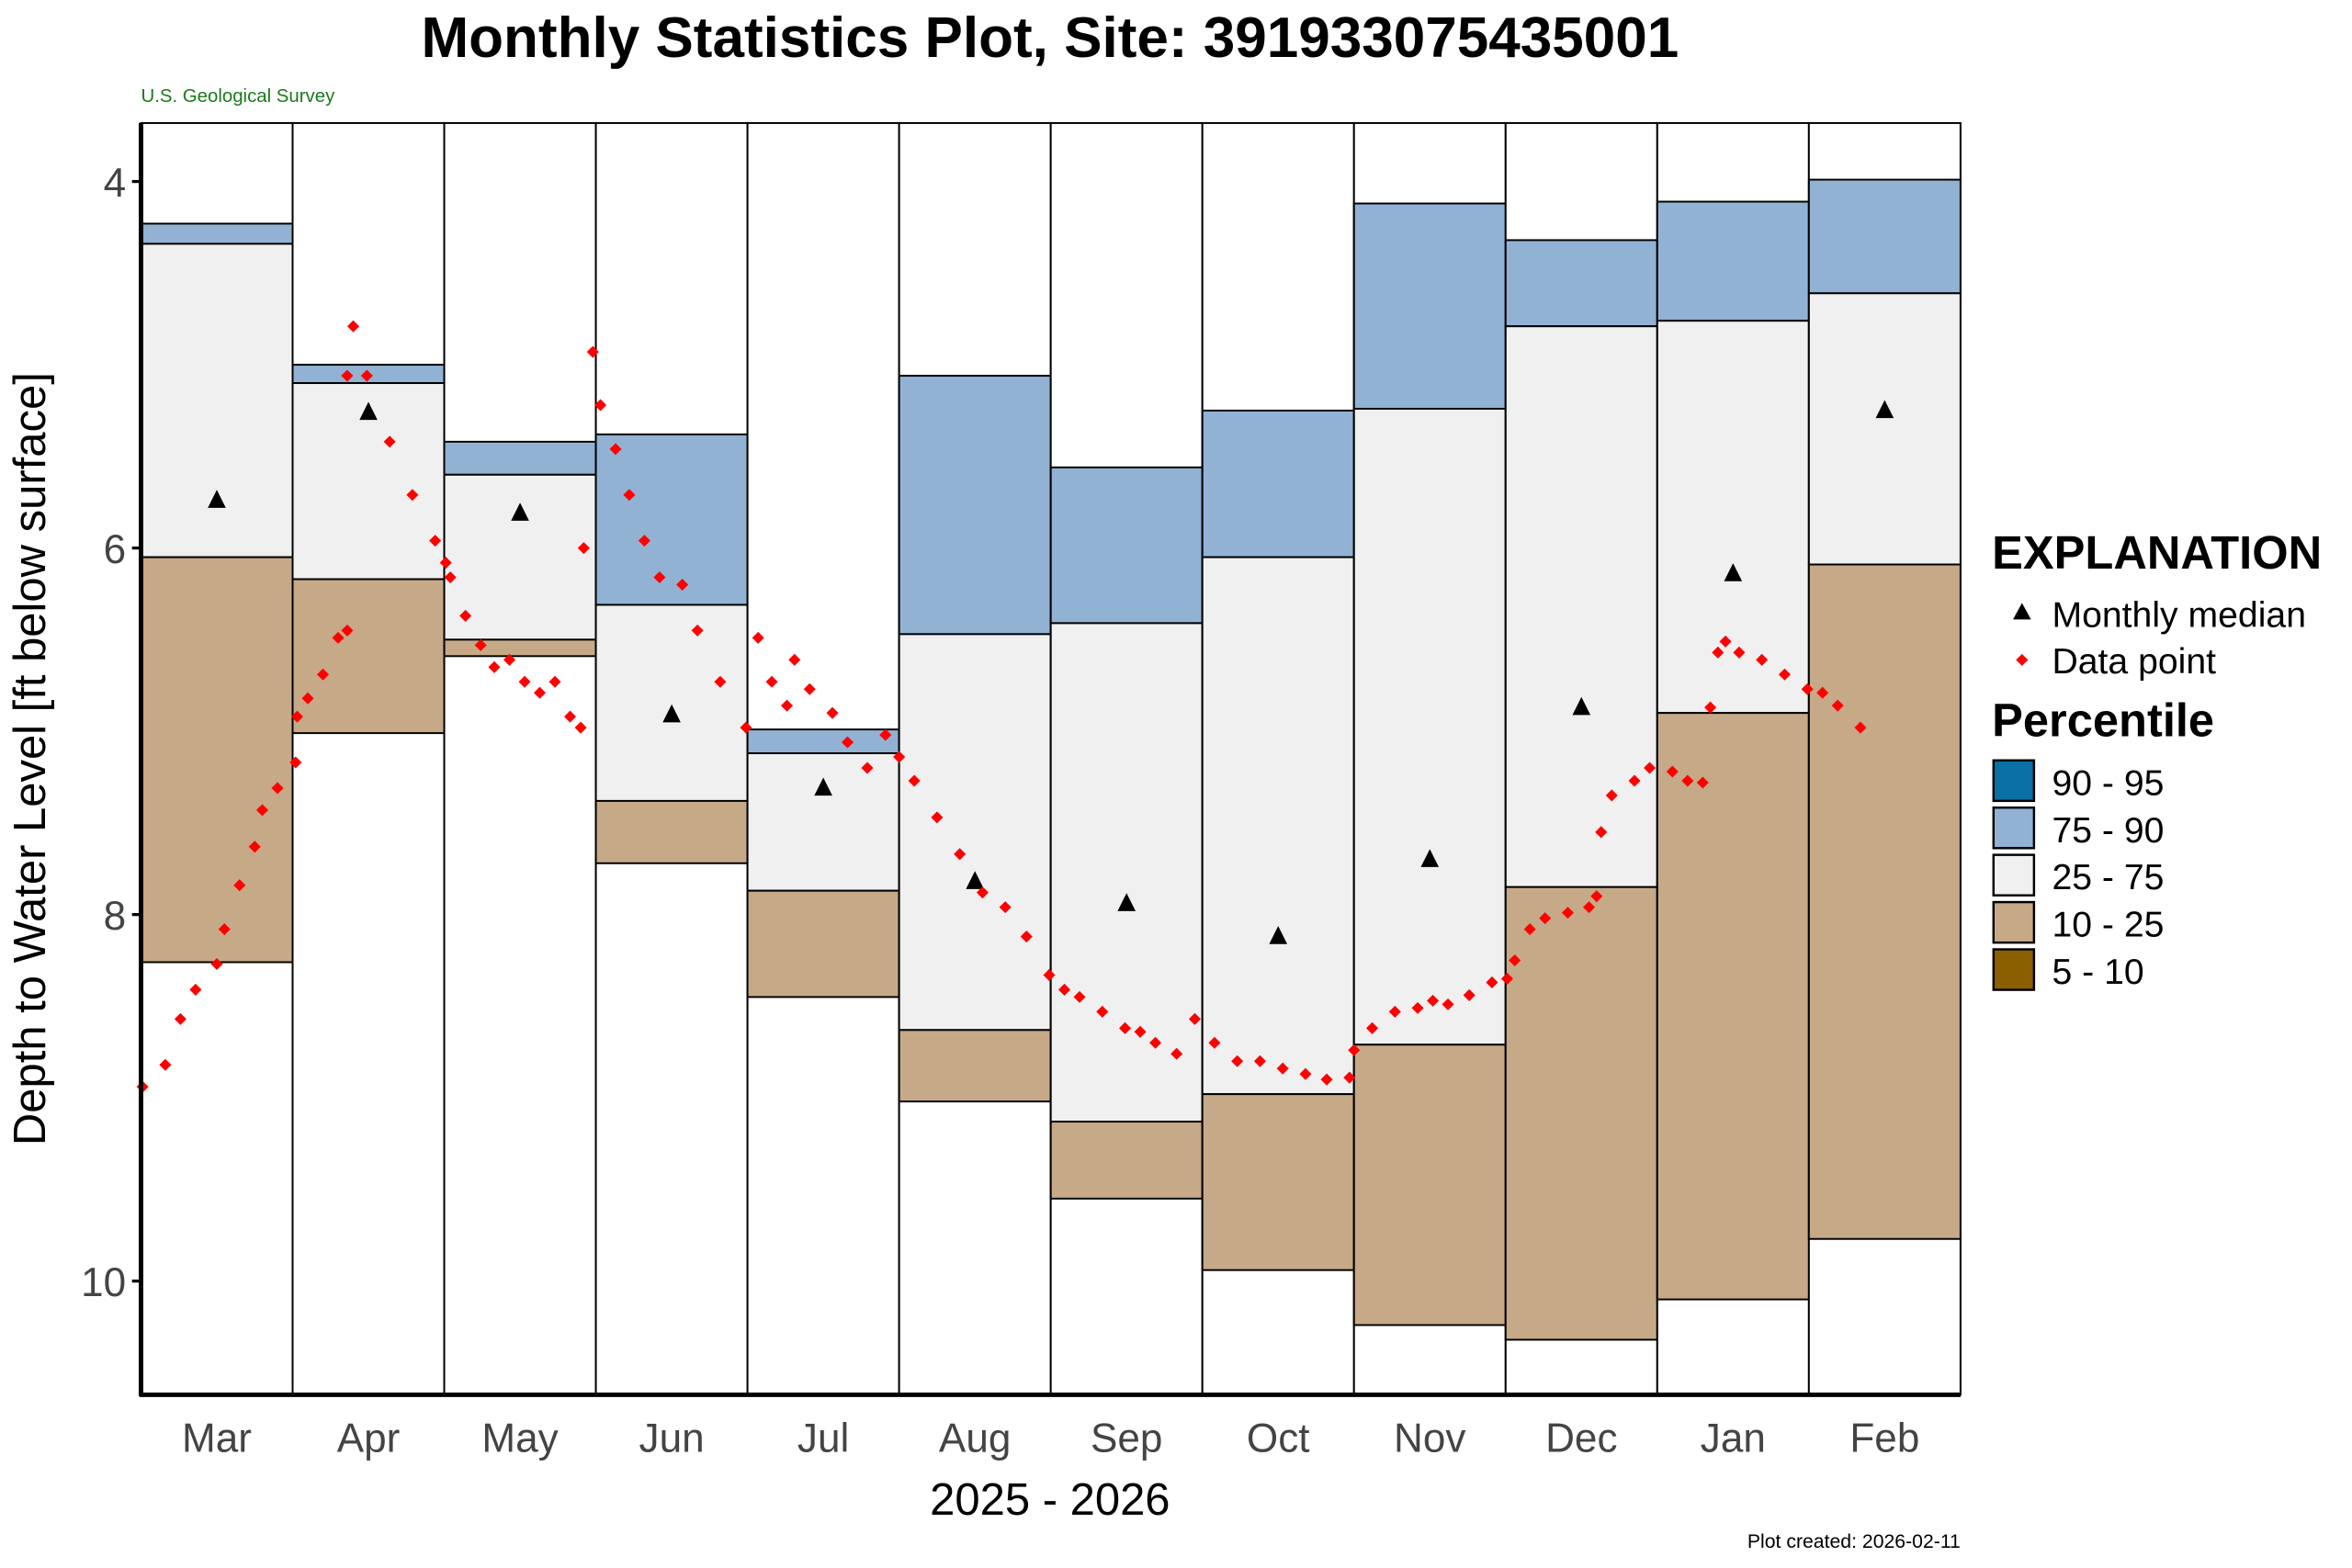 The height and width of the screenshot is (1568, 2352). What do you see at coordinates (520, 557) in the screenshot?
I see `band-25-75-may` at bounding box center [520, 557].